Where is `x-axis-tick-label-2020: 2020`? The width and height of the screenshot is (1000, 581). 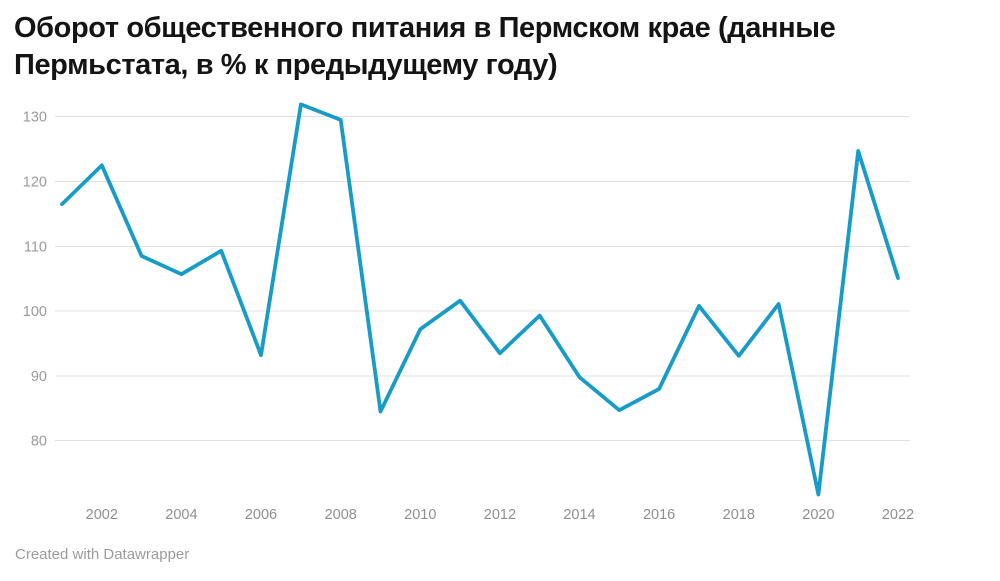
x-axis-tick-label-2020: 2020 is located at coordinates (818, 515).